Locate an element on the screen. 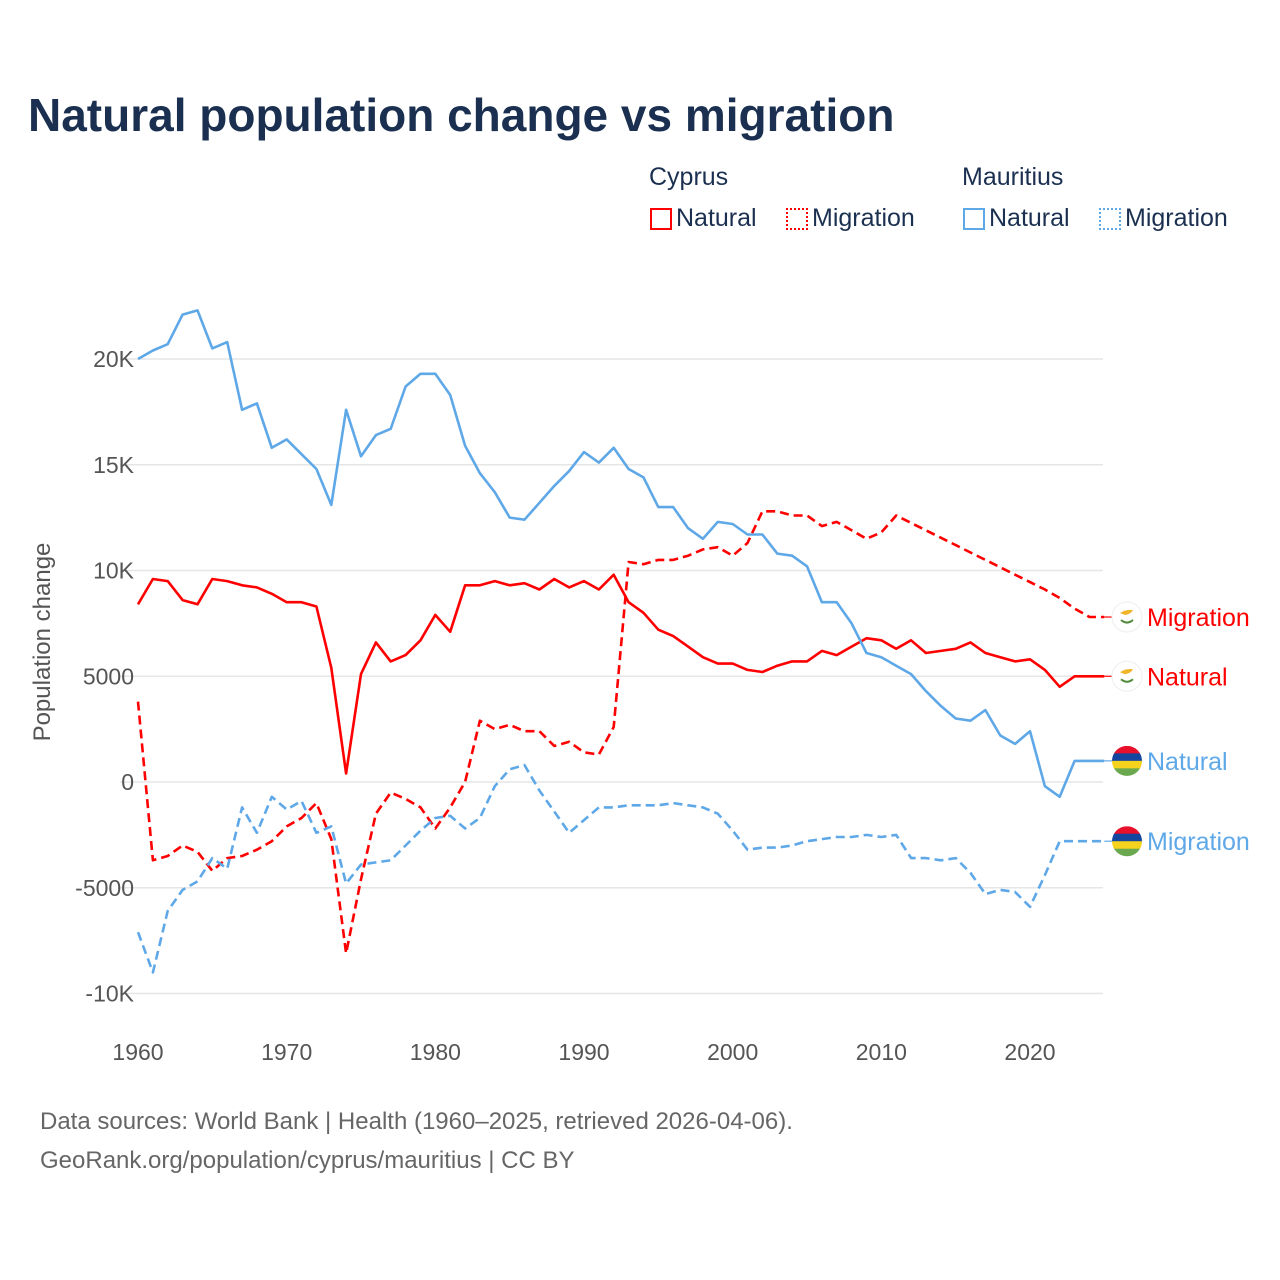 This screenshot has height=1280, width=1280. y-tick-label: 10K is located at coordinates (114, 571).